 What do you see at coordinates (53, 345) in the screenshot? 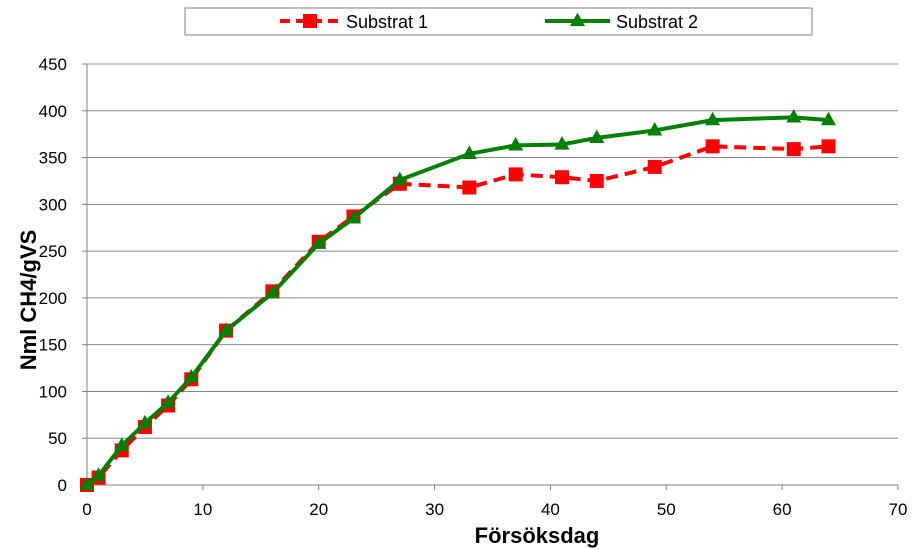
I see `y-tick-label: 150` at bounding box center [53, 345].